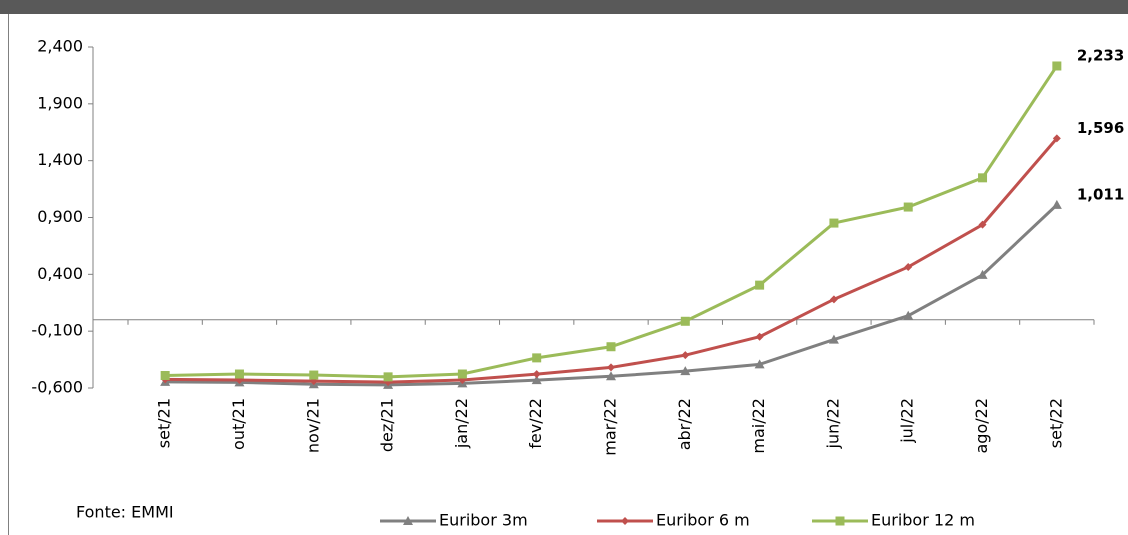 The height and width of the screenshot is (535, 1128). I want to click on y-tick-label: 0,400, so click(60, 273).